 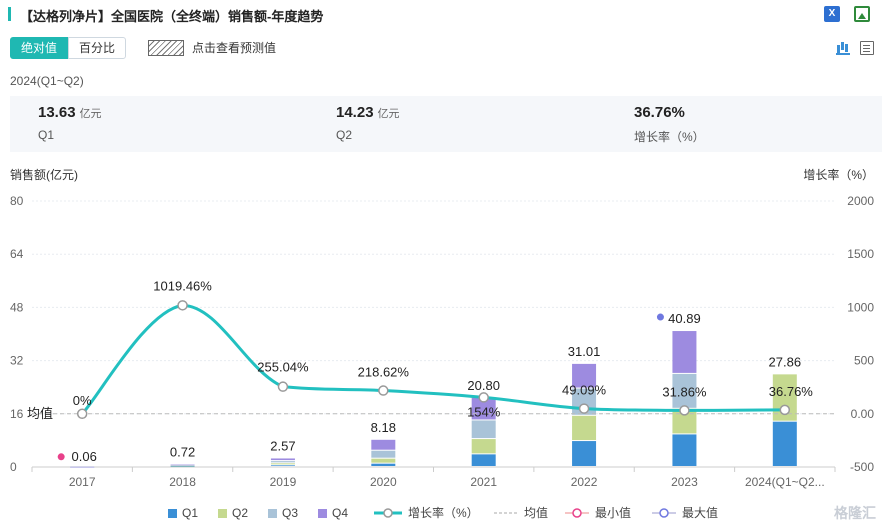 What do you see at coordinates (368, 123) in the screenshot?
I see `stat-q2: 14.23 亿元 Q2` at bounding box center [368, 123].